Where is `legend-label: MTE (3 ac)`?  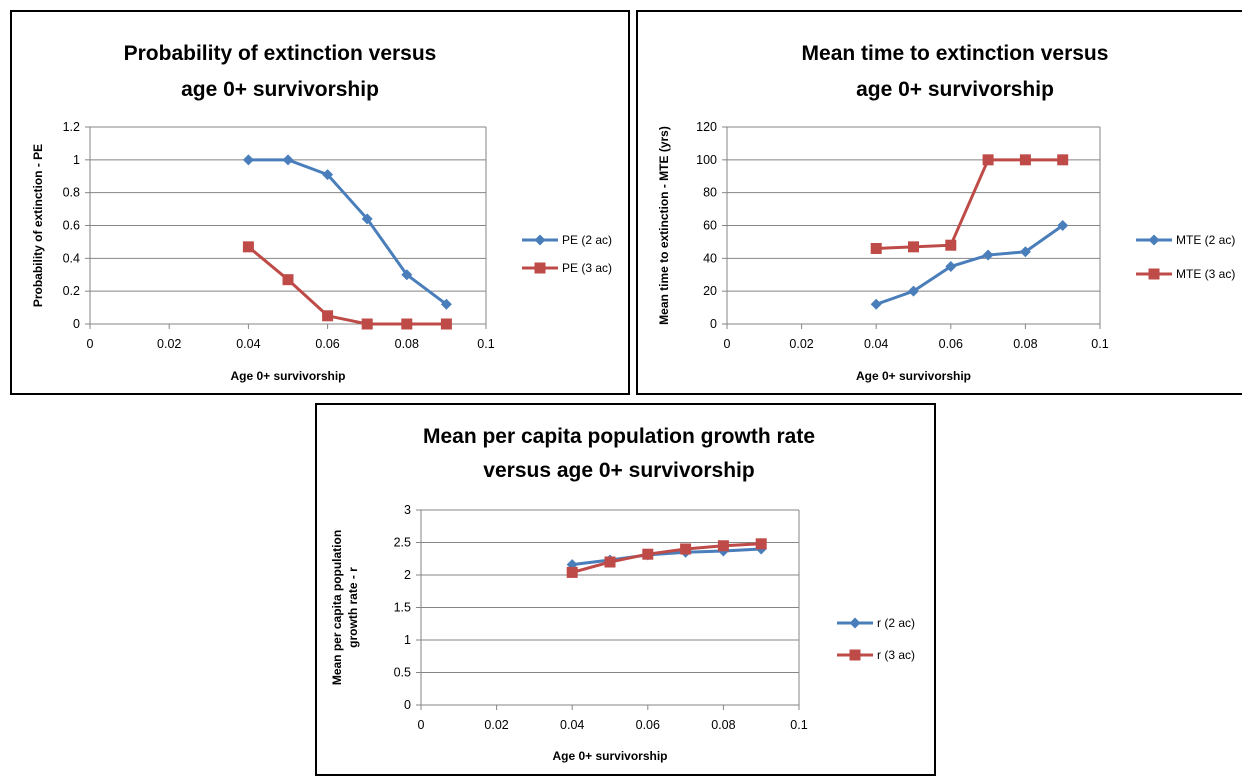
legend-label: MTE (3 ac) is located at coordinates (1205, 274).